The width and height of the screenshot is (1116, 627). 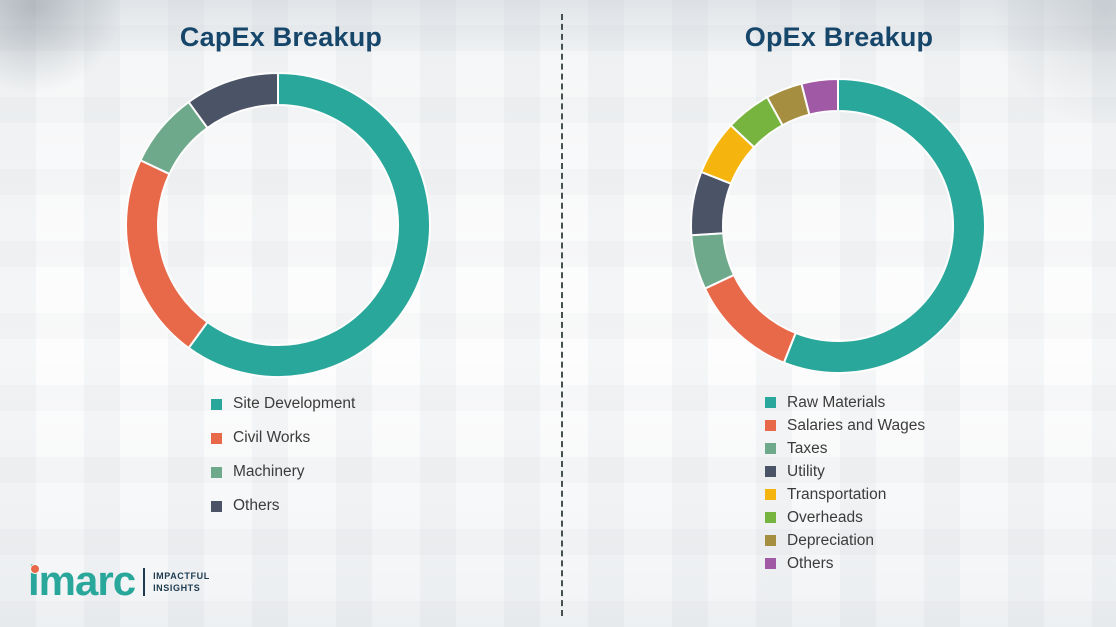 I want to click on imarc-logo-accent-dot, so click(x=35, y=569).